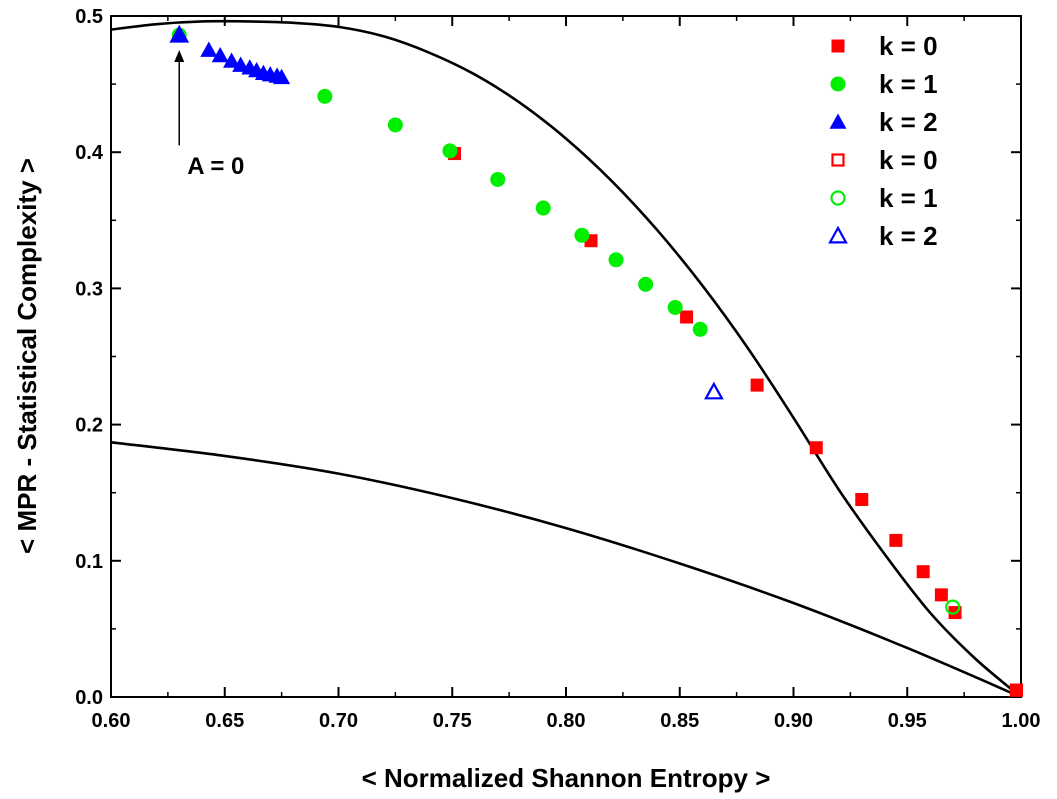  Describe the element at coordinates (179, 56) in the screenshot. I see `annotation-arrow-head` at that location.